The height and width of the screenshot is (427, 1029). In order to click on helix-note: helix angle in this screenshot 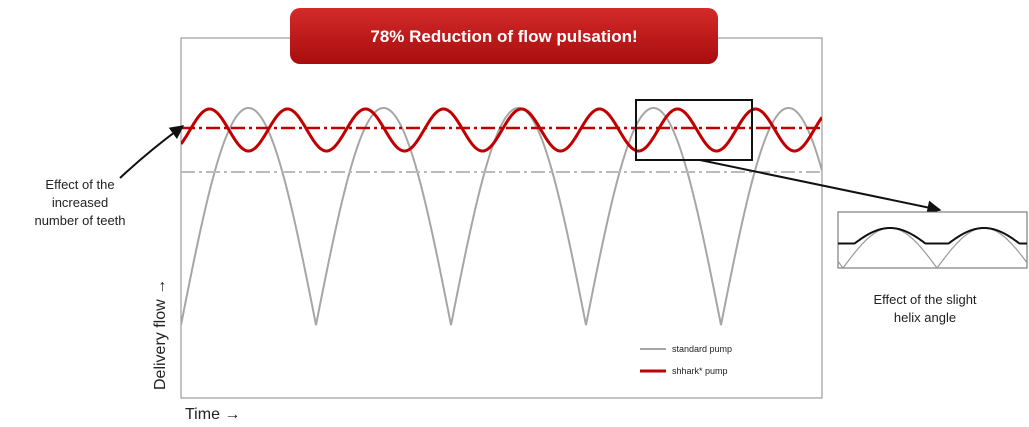, I will do `click(925, 317)`.